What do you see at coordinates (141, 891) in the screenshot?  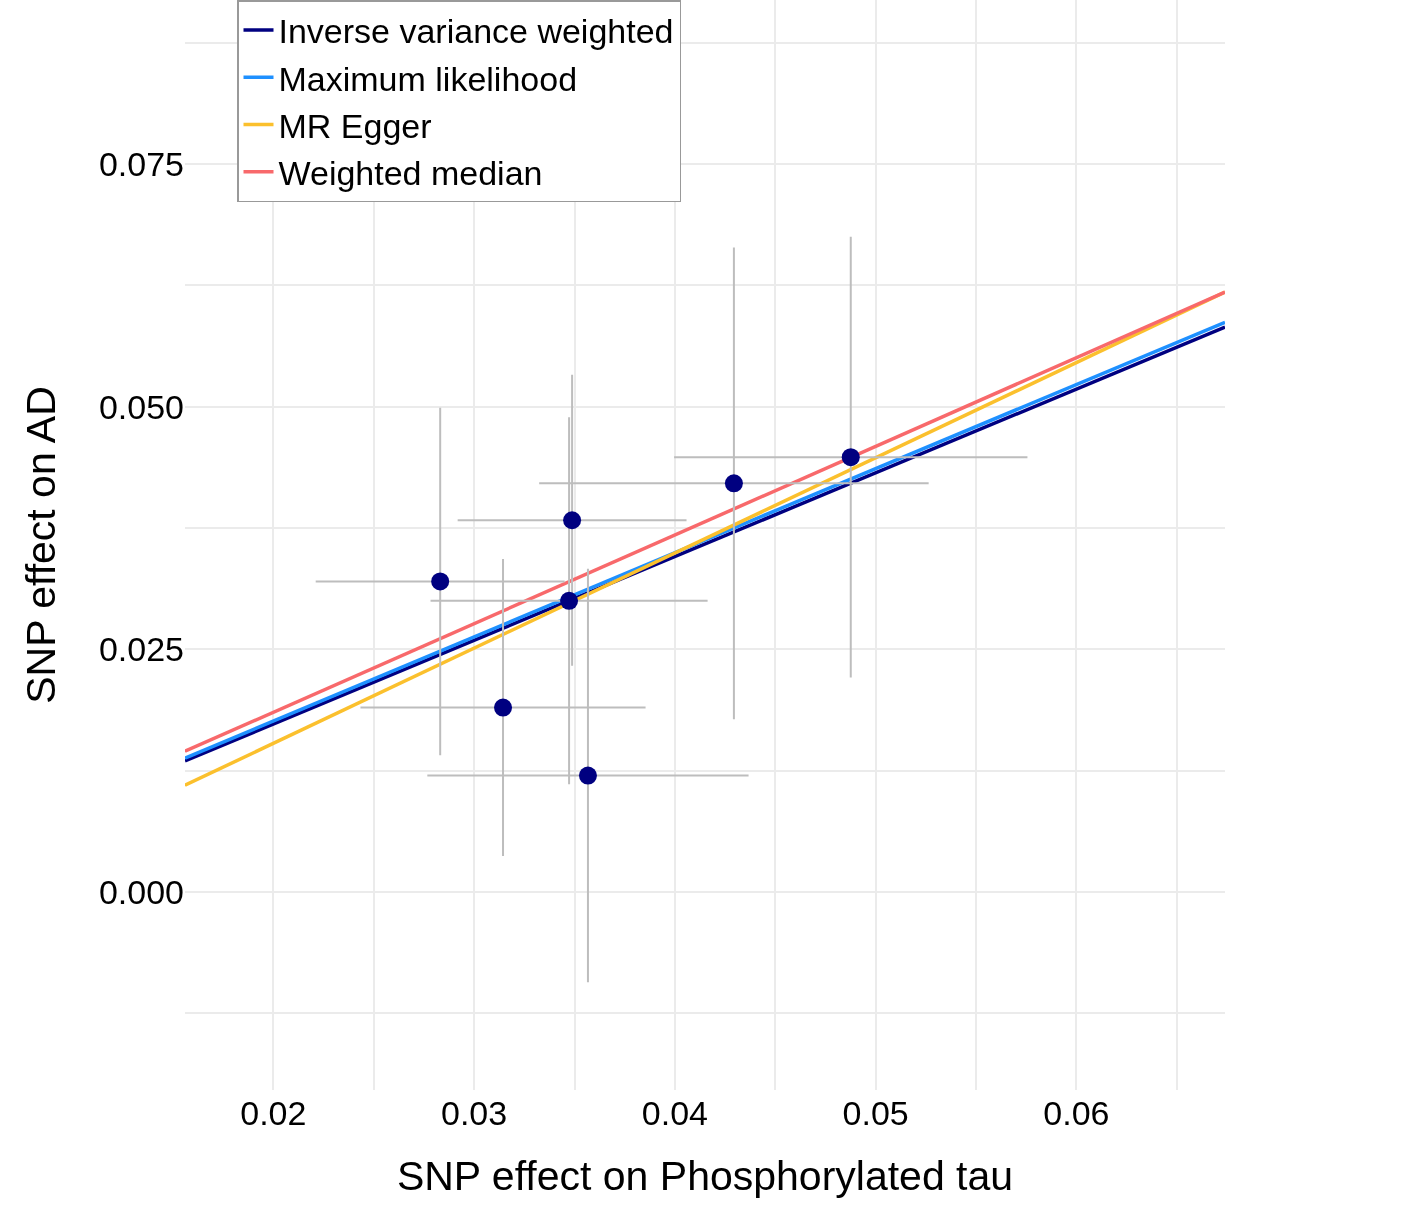 I see `text: 0.000` at bounding box center [141, 891].